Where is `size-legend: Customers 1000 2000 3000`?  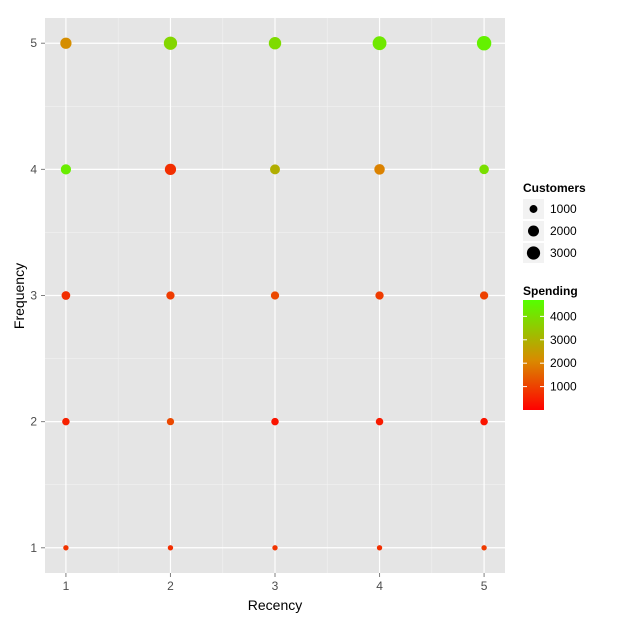
size-legend: Customers 1000 2000 3000 is located at coordinates (554, 222).